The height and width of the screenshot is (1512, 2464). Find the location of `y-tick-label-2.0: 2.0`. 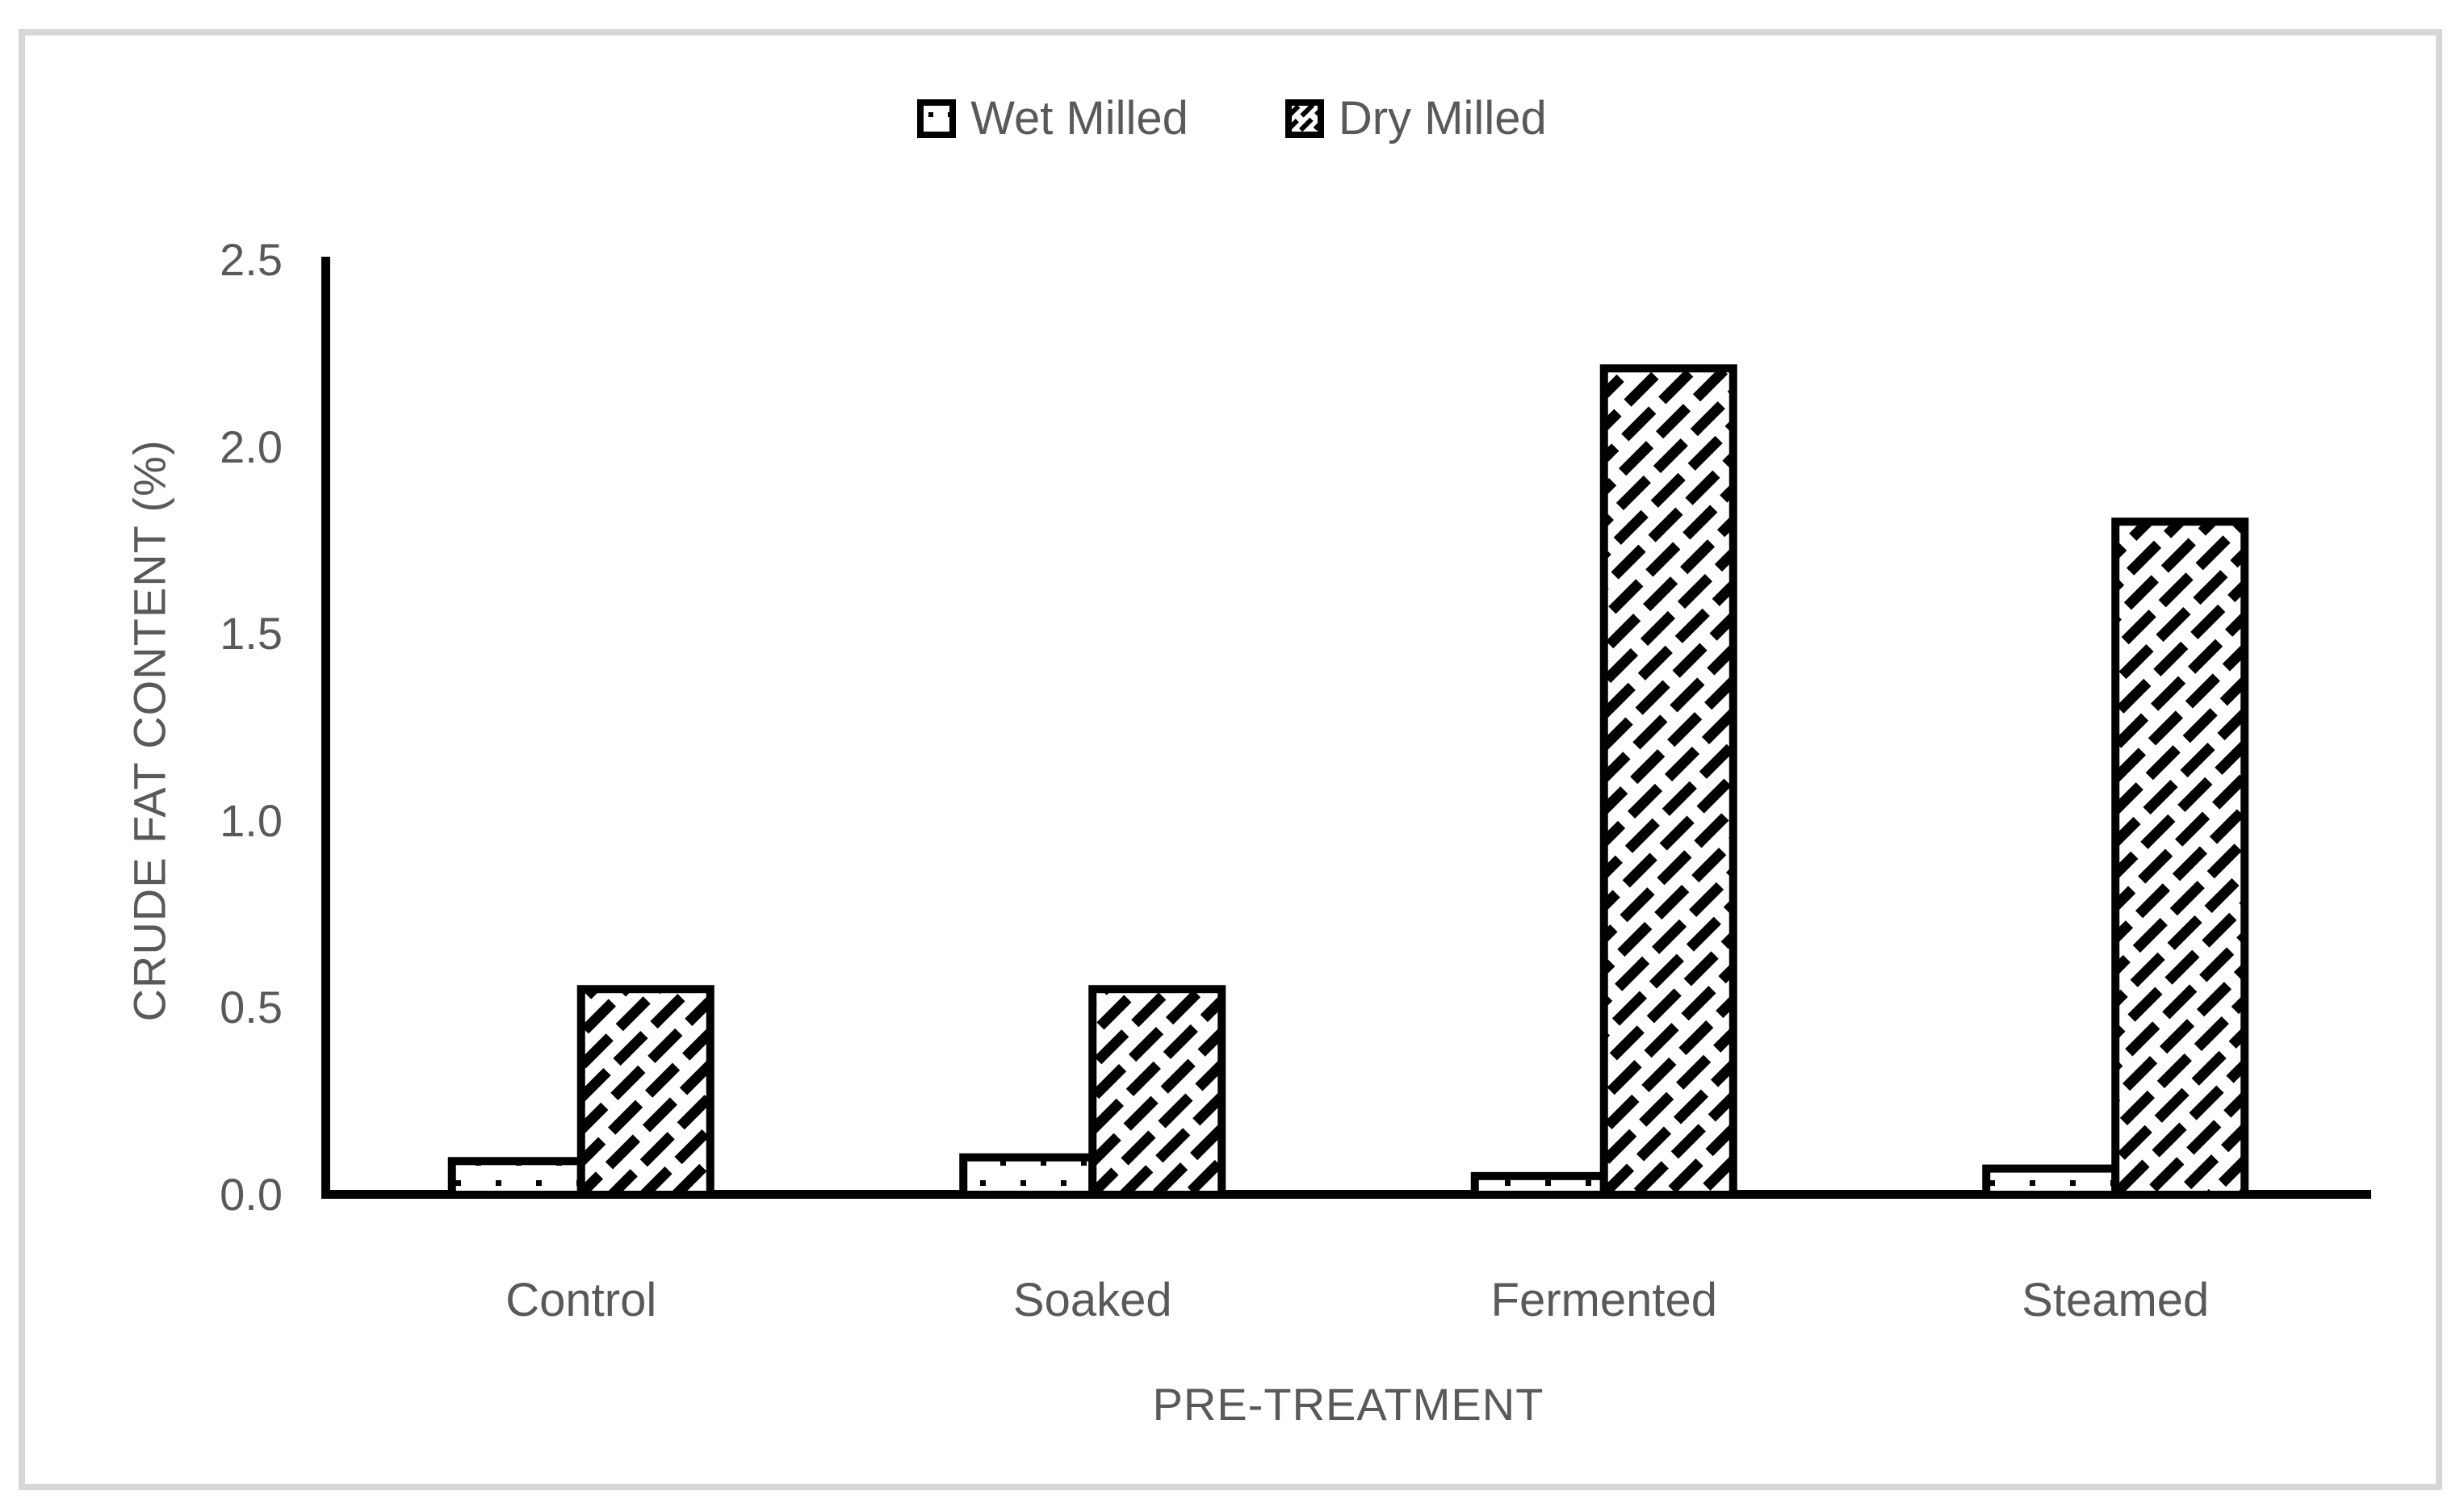

y-tick-label-2.0: 2.0 is located at coordinates (251, 446).